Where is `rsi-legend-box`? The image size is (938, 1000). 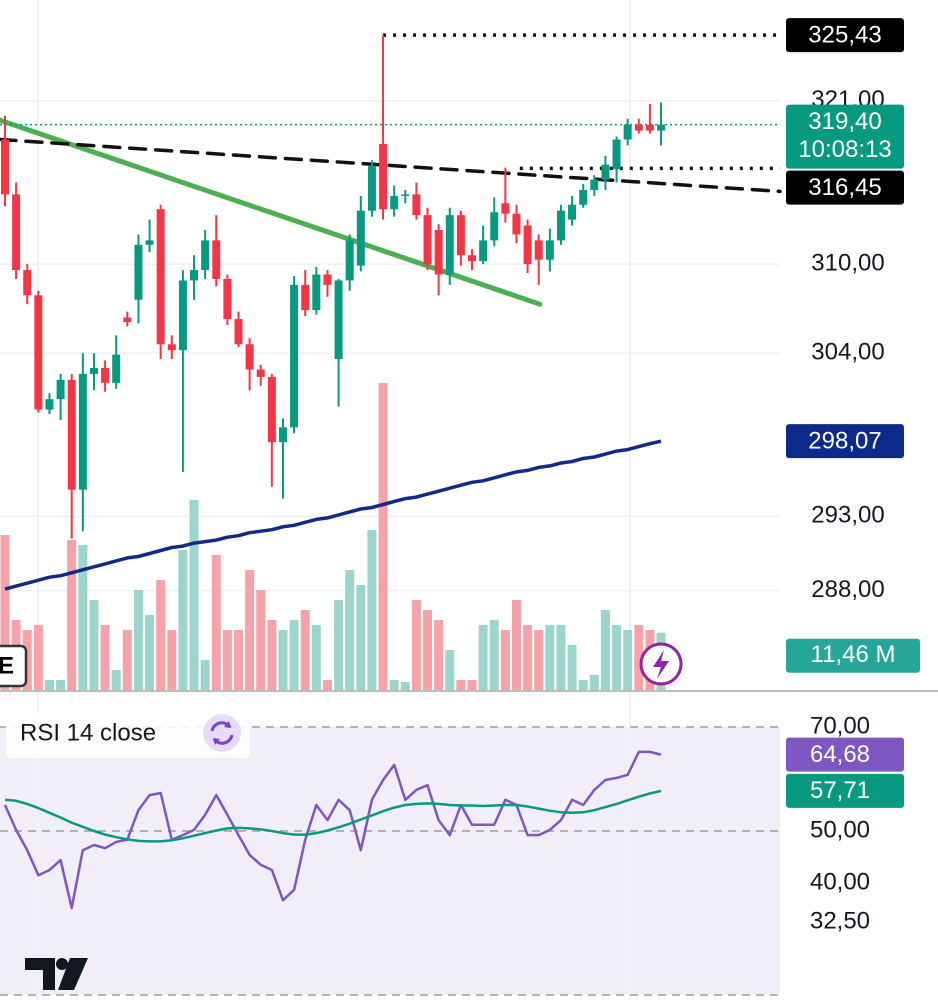 rsi-legend-box is located at coordinates (128, 734).